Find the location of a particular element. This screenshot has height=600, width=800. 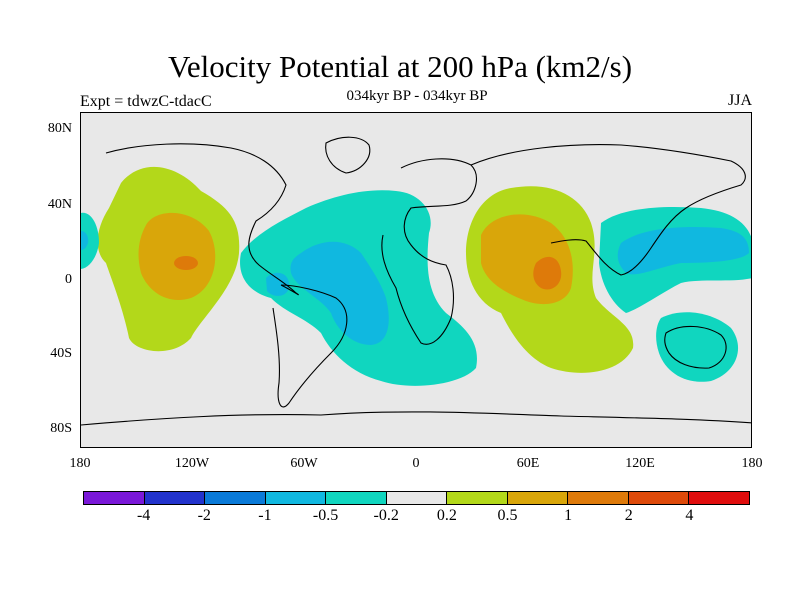

season-label: JJA is located at coordinates (739, 100).